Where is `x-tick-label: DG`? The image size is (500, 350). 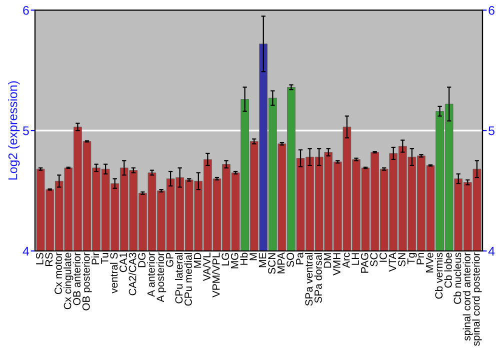 x-tick-label: DG is located at coordinates (142, 260).